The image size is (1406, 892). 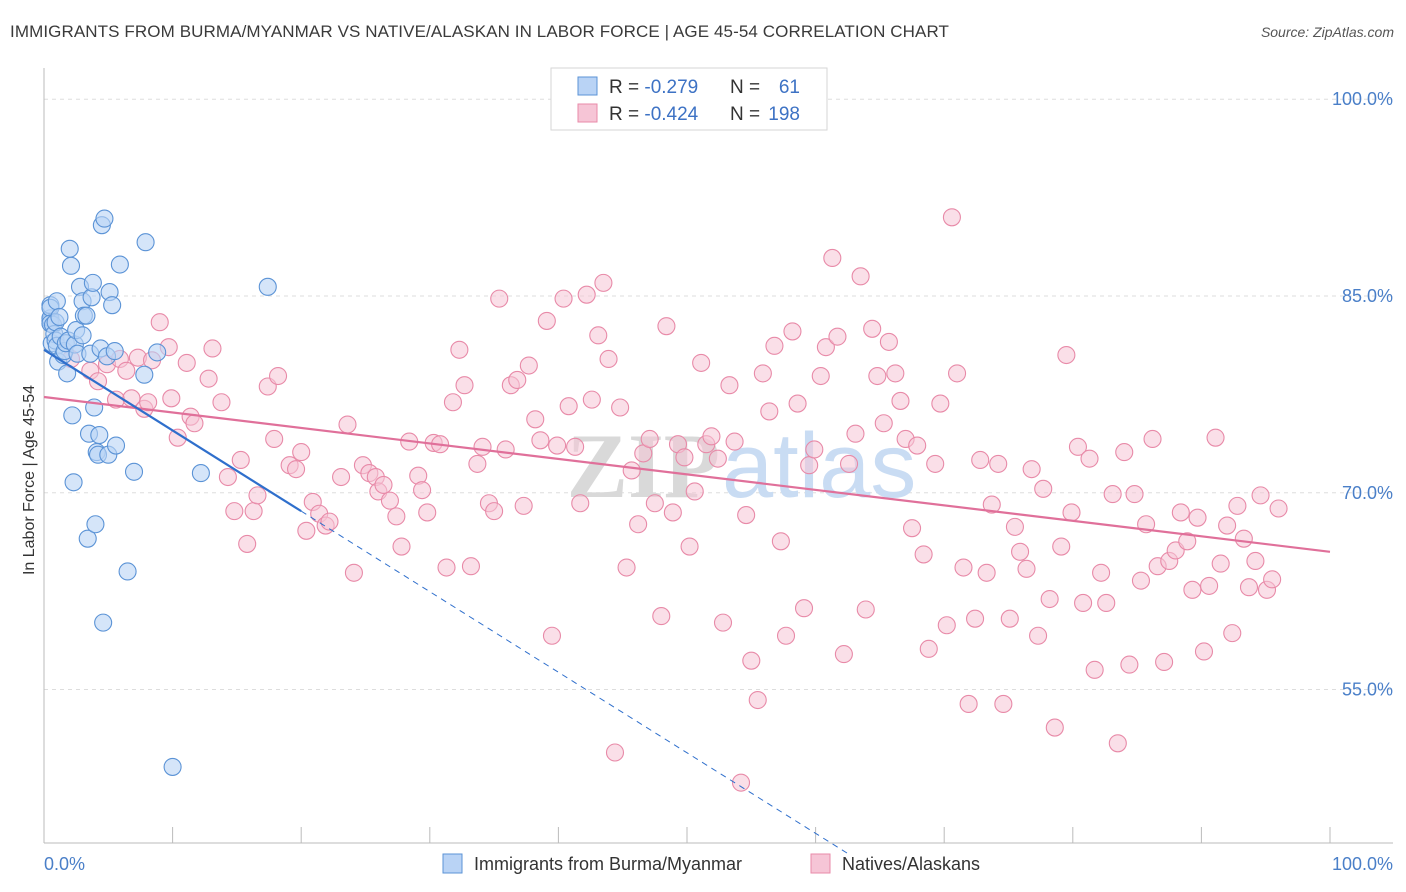 What do you see at coordinates (1327, 32) in the screenshot?
I see `source-label: Source: ZipAtlas.com` at bounding box center [1327, 32].